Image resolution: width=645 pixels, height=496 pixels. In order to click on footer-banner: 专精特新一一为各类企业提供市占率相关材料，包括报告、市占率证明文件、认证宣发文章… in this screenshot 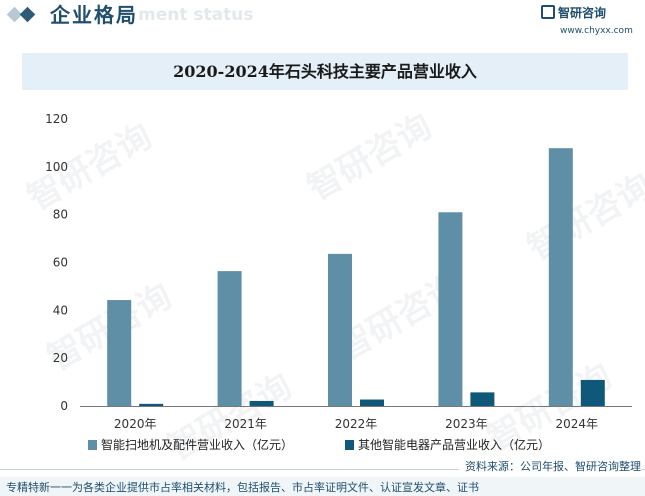, I will do `click(322, 486)`.